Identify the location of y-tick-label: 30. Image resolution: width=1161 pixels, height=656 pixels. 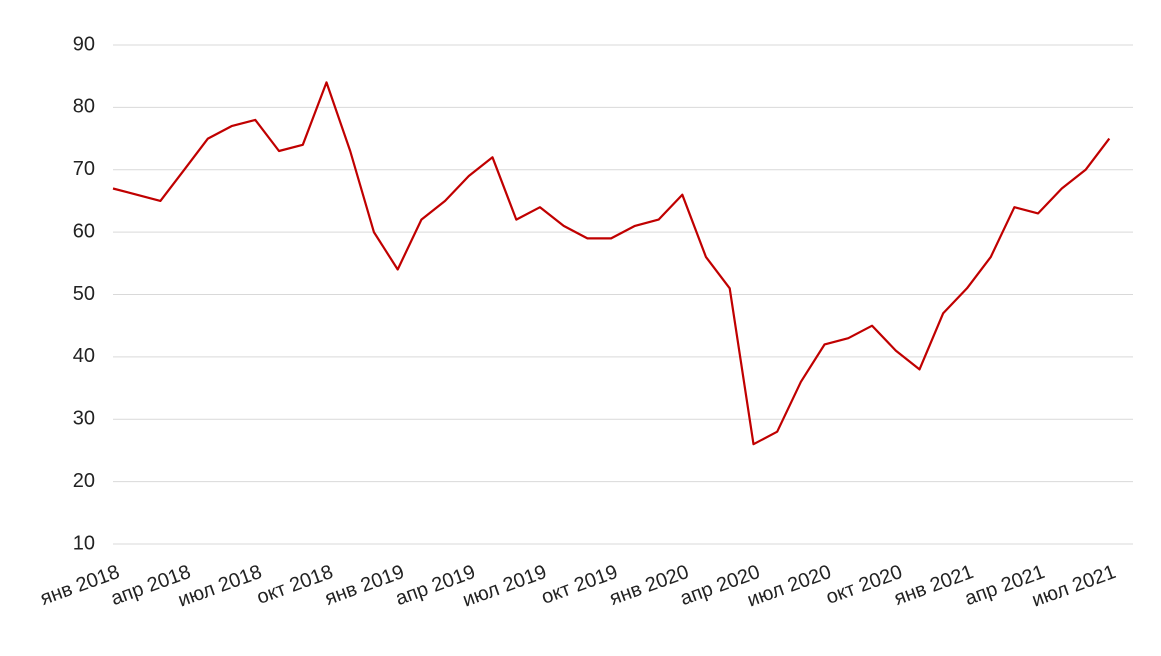
(84, 419).